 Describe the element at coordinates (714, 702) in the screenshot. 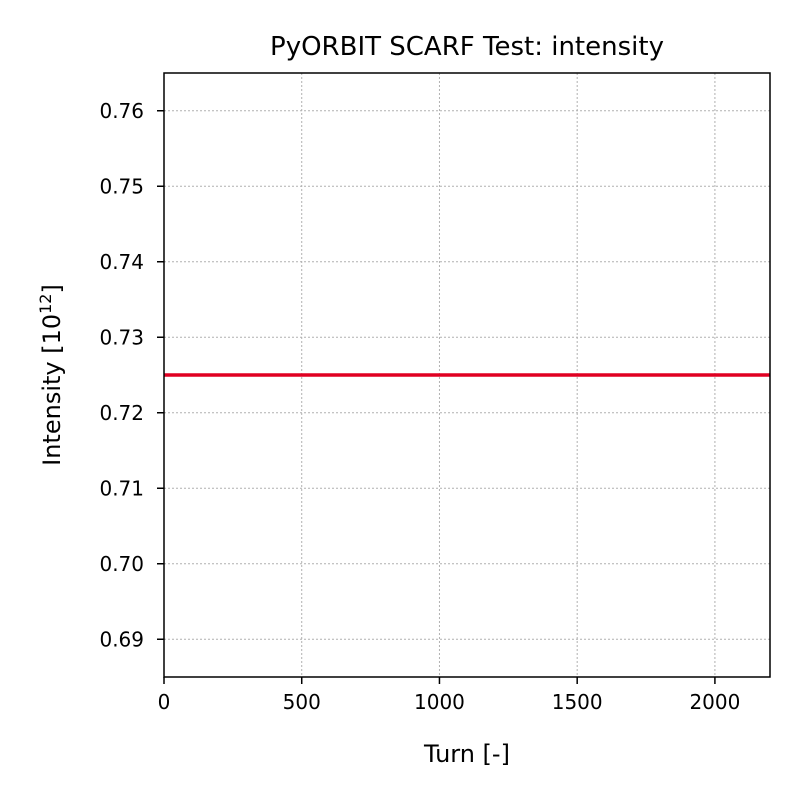

I see `x-tick-label: 2000` at that location.